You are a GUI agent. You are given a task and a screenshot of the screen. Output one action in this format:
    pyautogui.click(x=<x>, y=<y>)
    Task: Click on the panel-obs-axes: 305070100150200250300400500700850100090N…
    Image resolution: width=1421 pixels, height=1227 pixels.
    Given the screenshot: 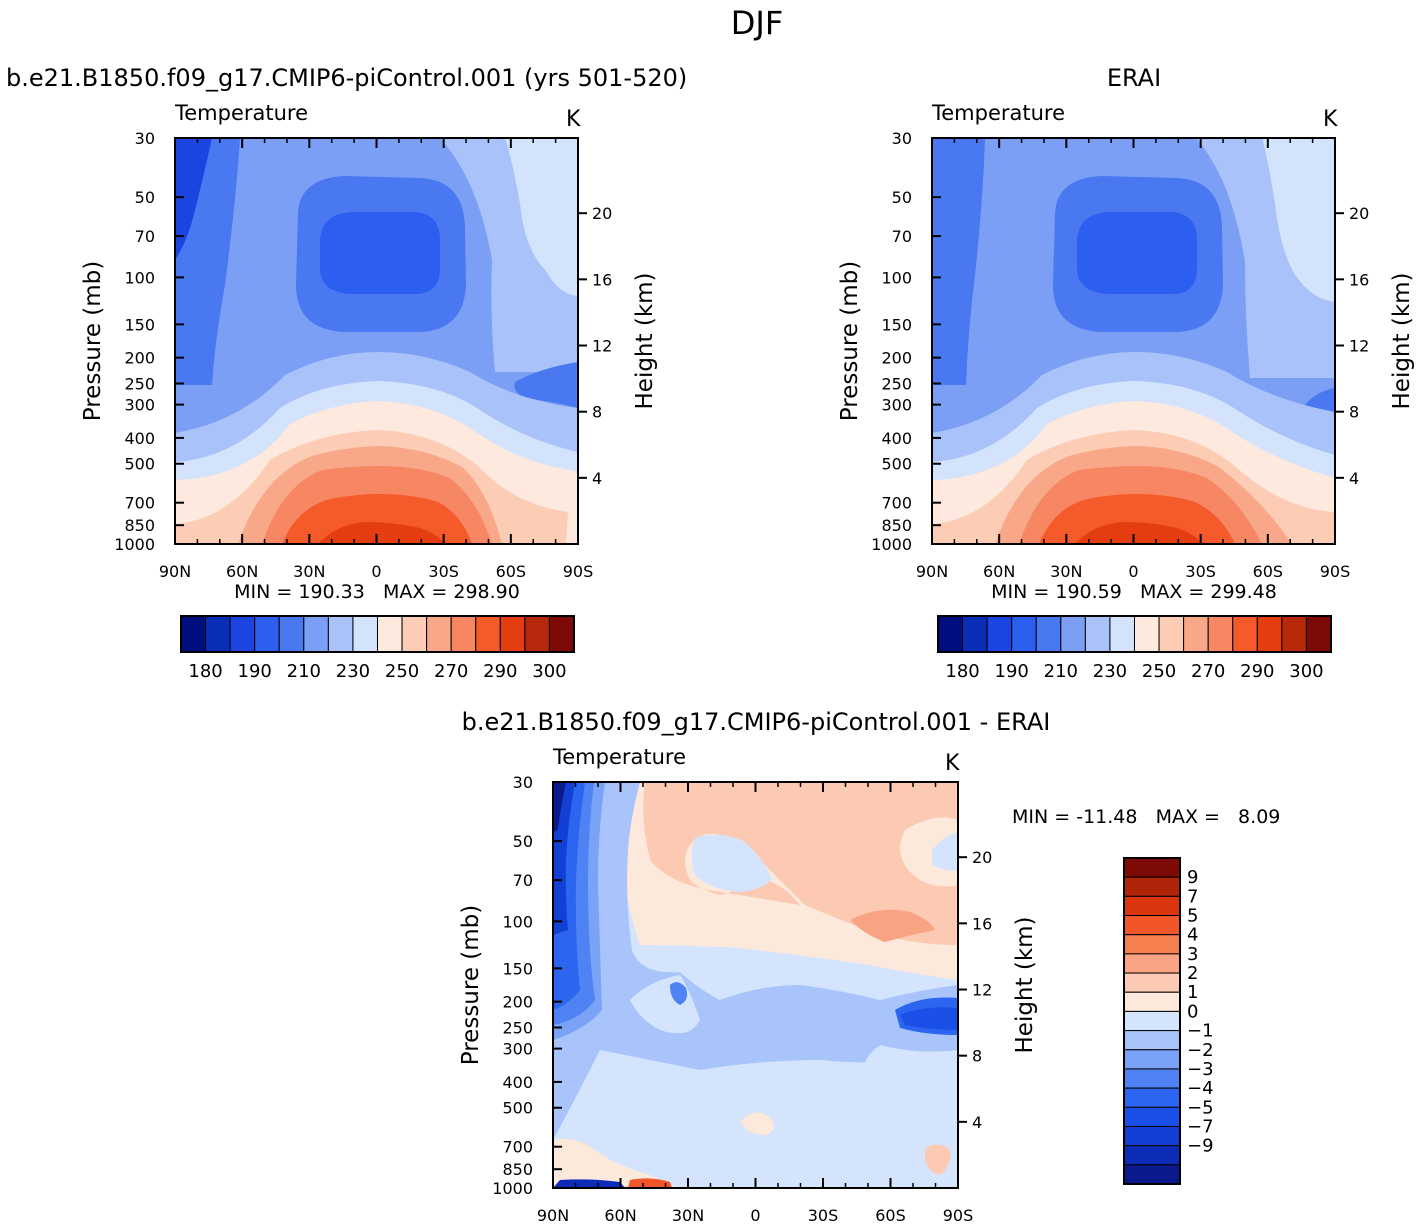 What is the action you would take?
    pyautogui.click(x=1120, y=355)
    